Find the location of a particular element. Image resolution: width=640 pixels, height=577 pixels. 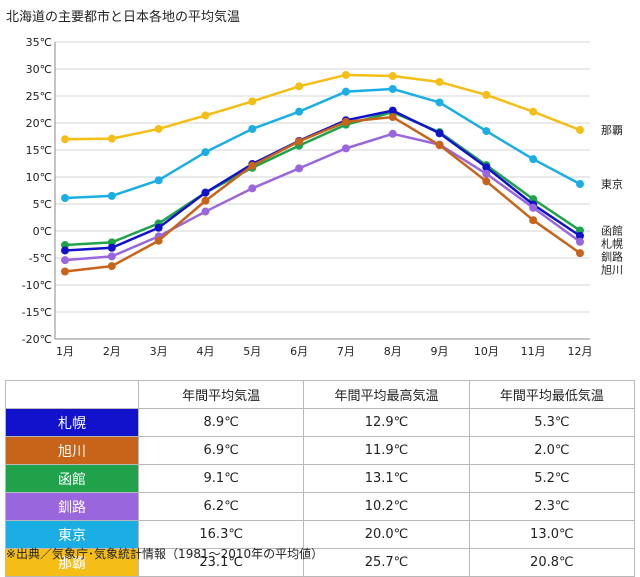

table-header-max: 年間平均最高気温 is located at coordinates (386, 394).